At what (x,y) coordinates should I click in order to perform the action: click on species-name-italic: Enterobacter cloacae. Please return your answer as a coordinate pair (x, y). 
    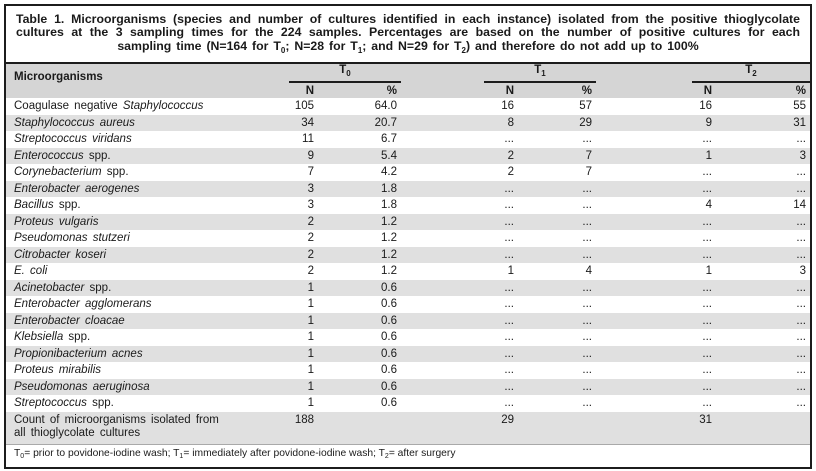
    Looking at the image, I should click on (69, 320).